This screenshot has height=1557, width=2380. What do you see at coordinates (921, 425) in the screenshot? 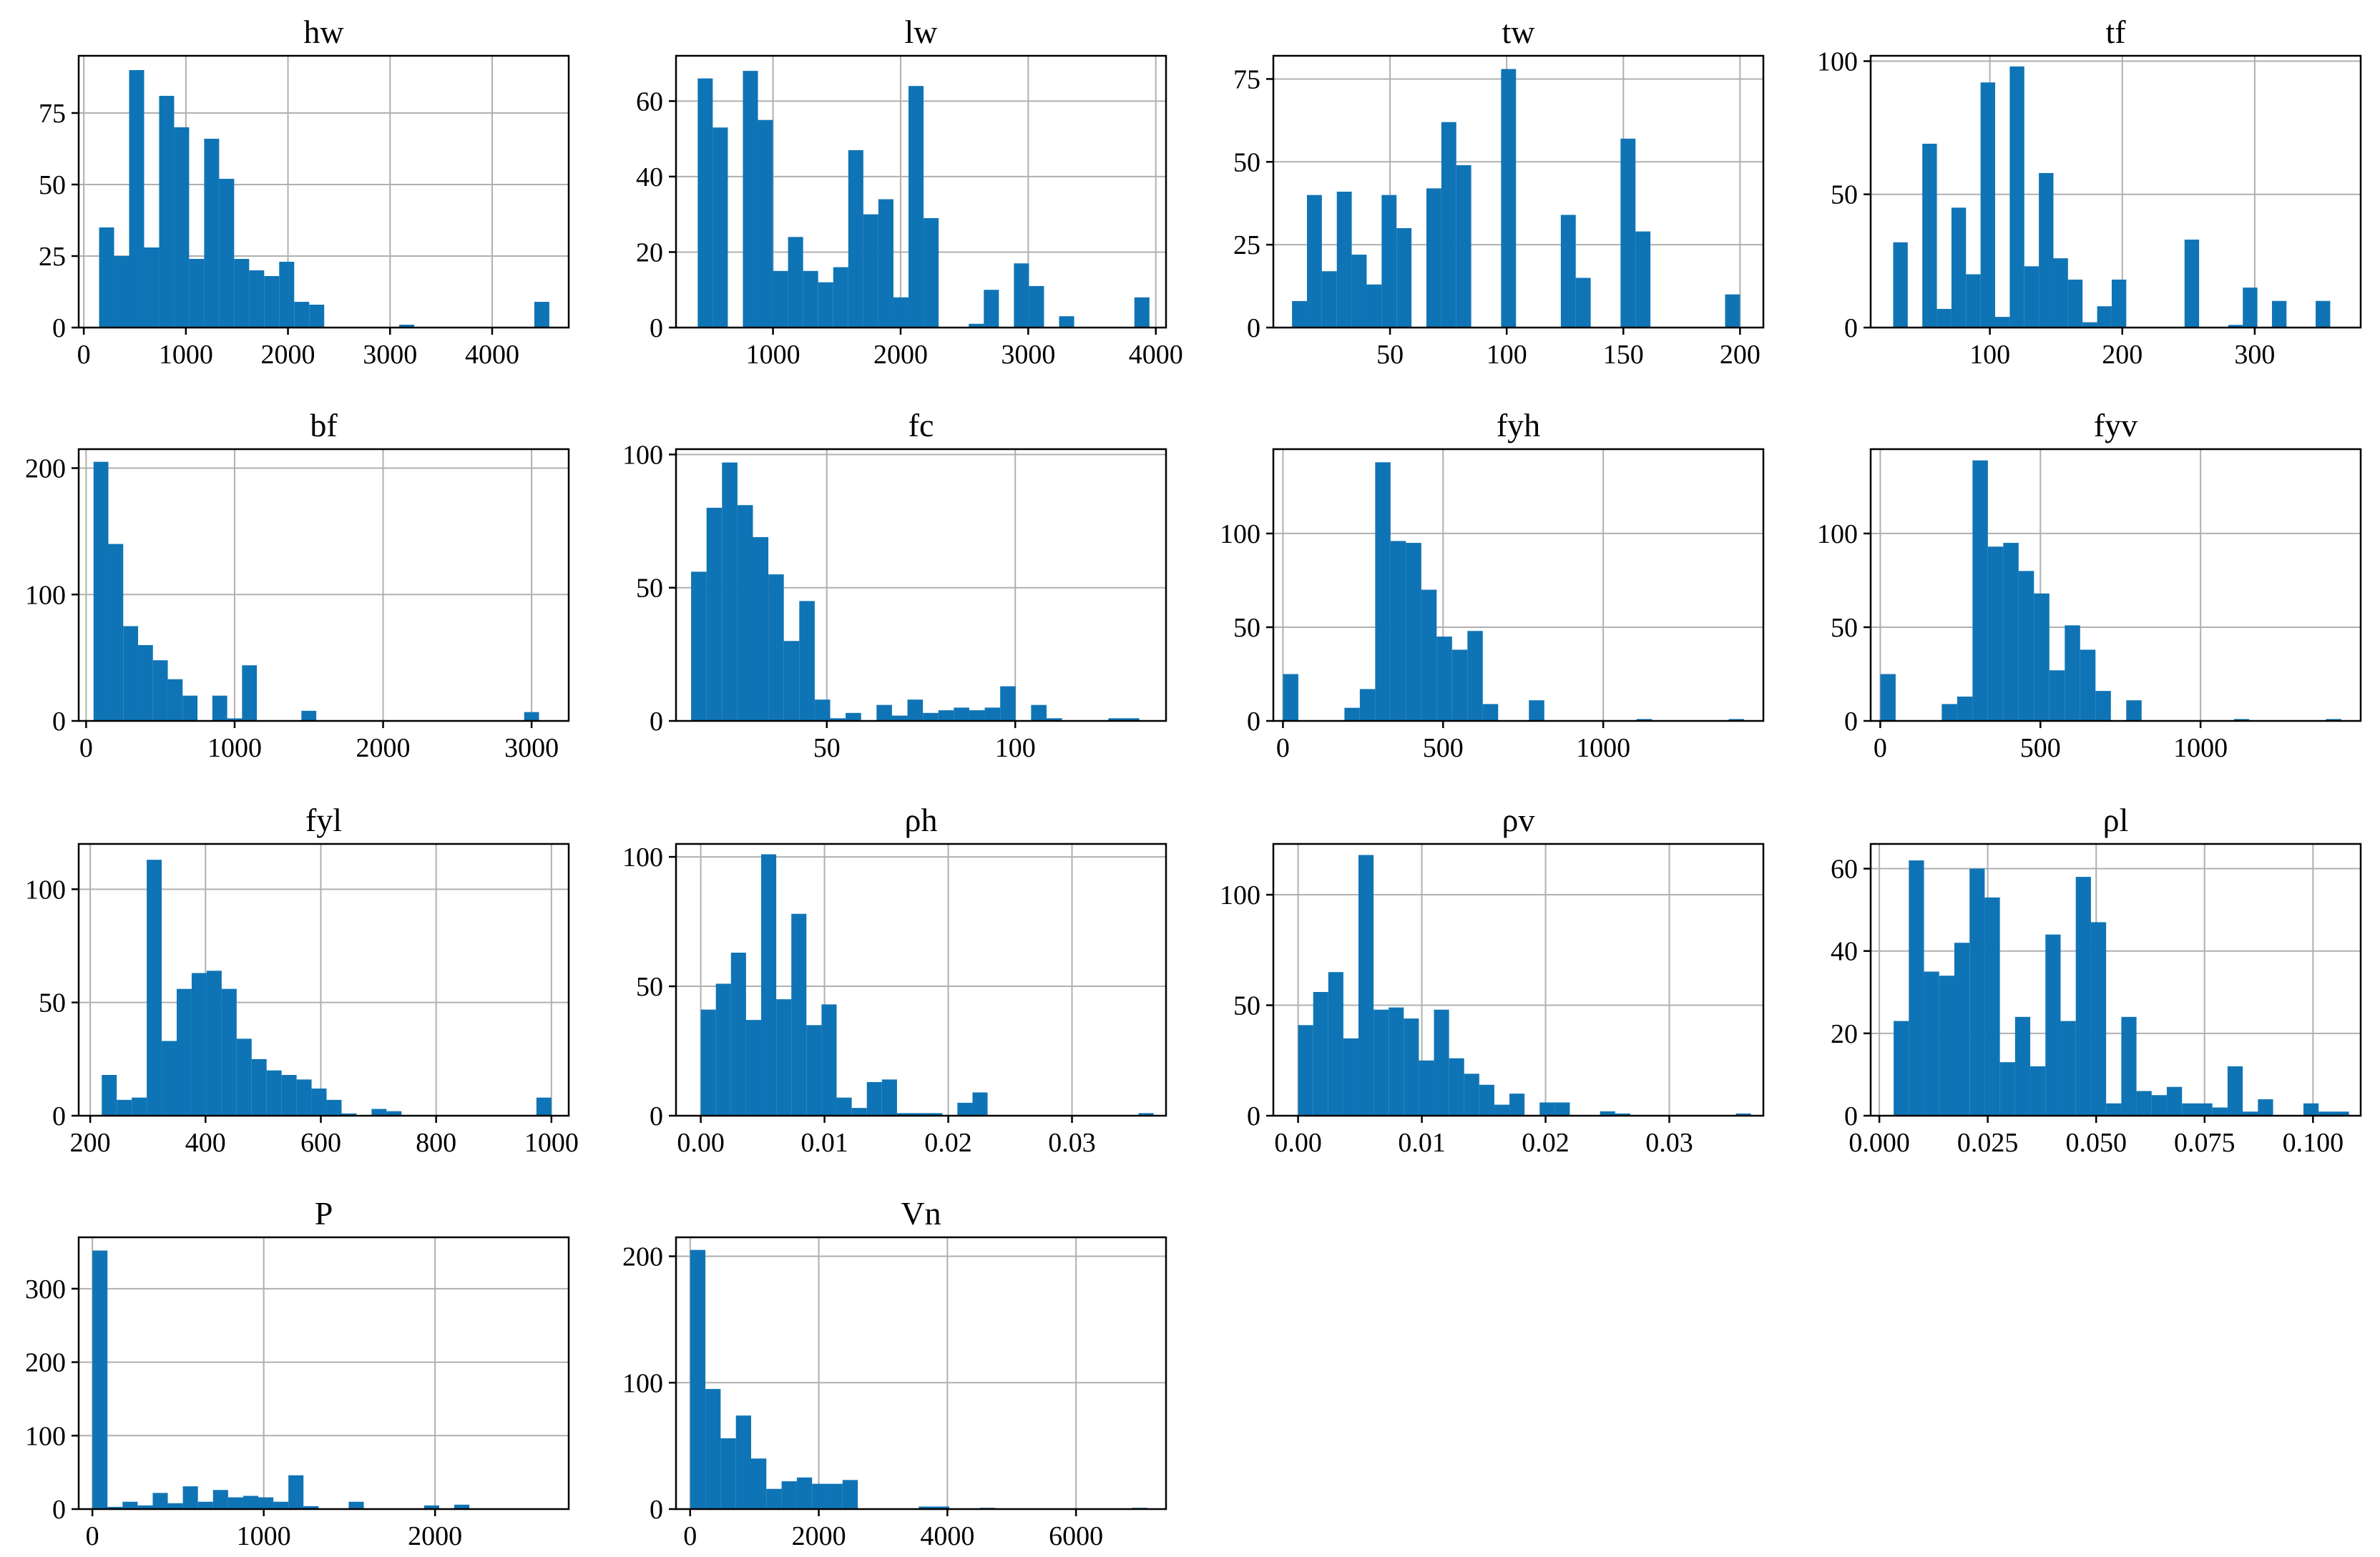
I see `chart-title-fc: fc` at bounding box center [921, 425].